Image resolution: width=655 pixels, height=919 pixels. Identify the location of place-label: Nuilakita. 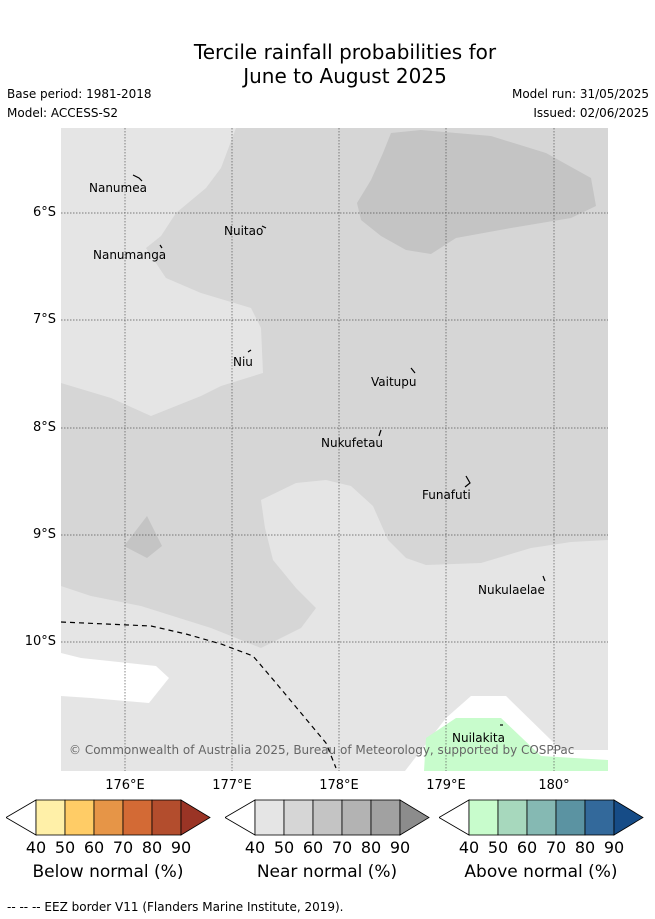
(478, 738).